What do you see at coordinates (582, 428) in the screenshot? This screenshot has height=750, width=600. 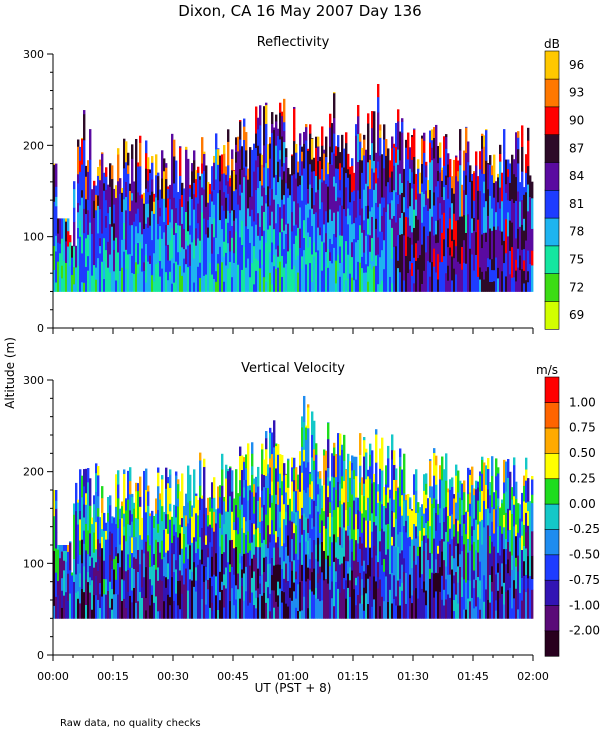 I see `colorbar-label: 0.75` at bounding box center [582, 428].